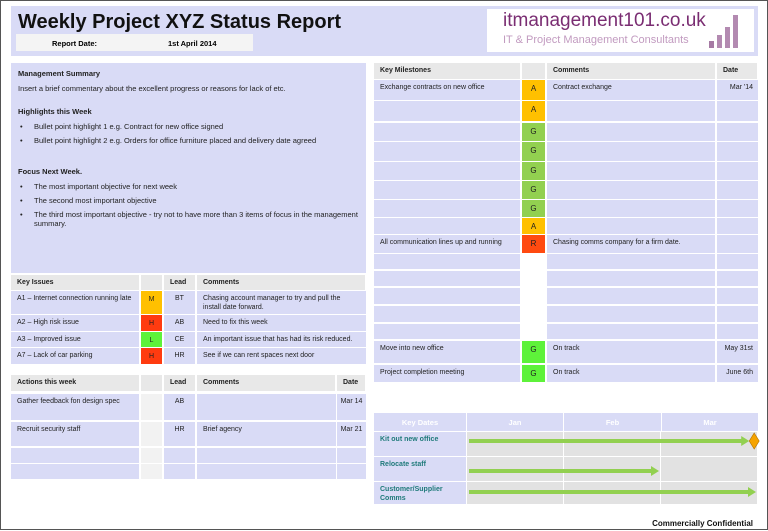 The image size is (768, 531). What do you see at coordinates (420, 469) in the screenshot?
I see `gantt-task-label: Relocate staff` at bounding box center [420, 469].